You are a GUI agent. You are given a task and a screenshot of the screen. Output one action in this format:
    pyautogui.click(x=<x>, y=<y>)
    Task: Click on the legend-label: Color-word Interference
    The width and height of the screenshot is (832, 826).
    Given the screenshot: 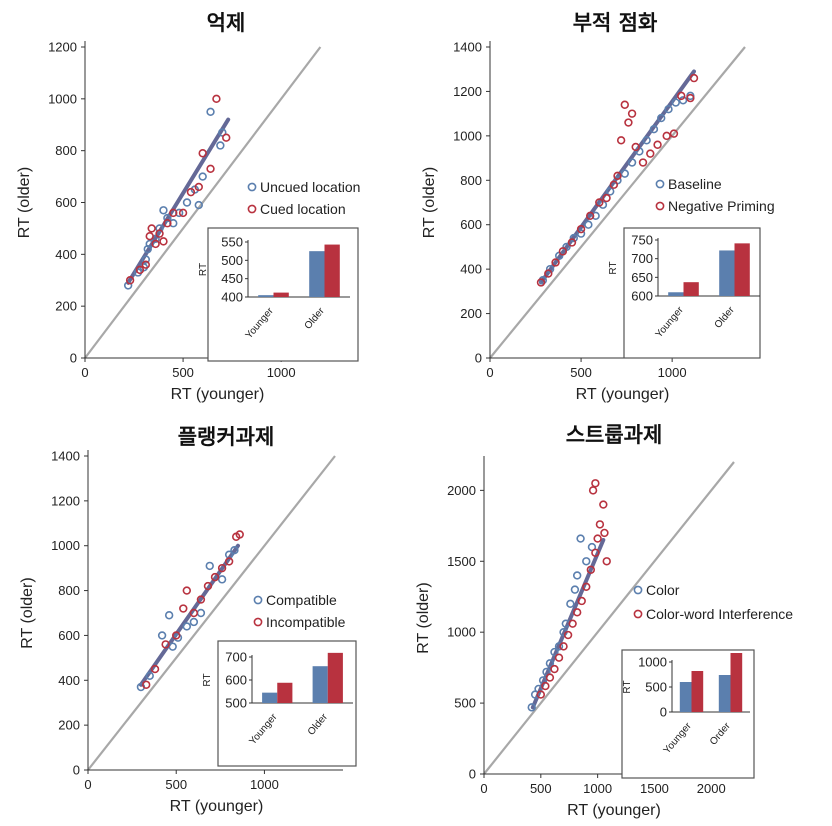 What is the action you would take?
    pyautogui.click(x=719, y=614)
    